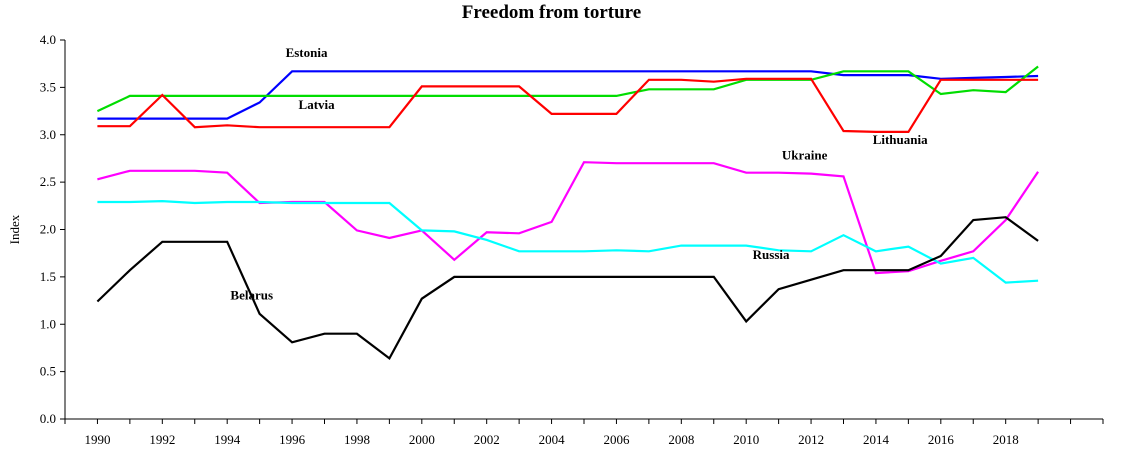 The image size is (1121, 455). What do you see at coordinates (48, 229) in the screenshot?
I see `y-tick-label: 2.0` at bounding box center [48, 229].